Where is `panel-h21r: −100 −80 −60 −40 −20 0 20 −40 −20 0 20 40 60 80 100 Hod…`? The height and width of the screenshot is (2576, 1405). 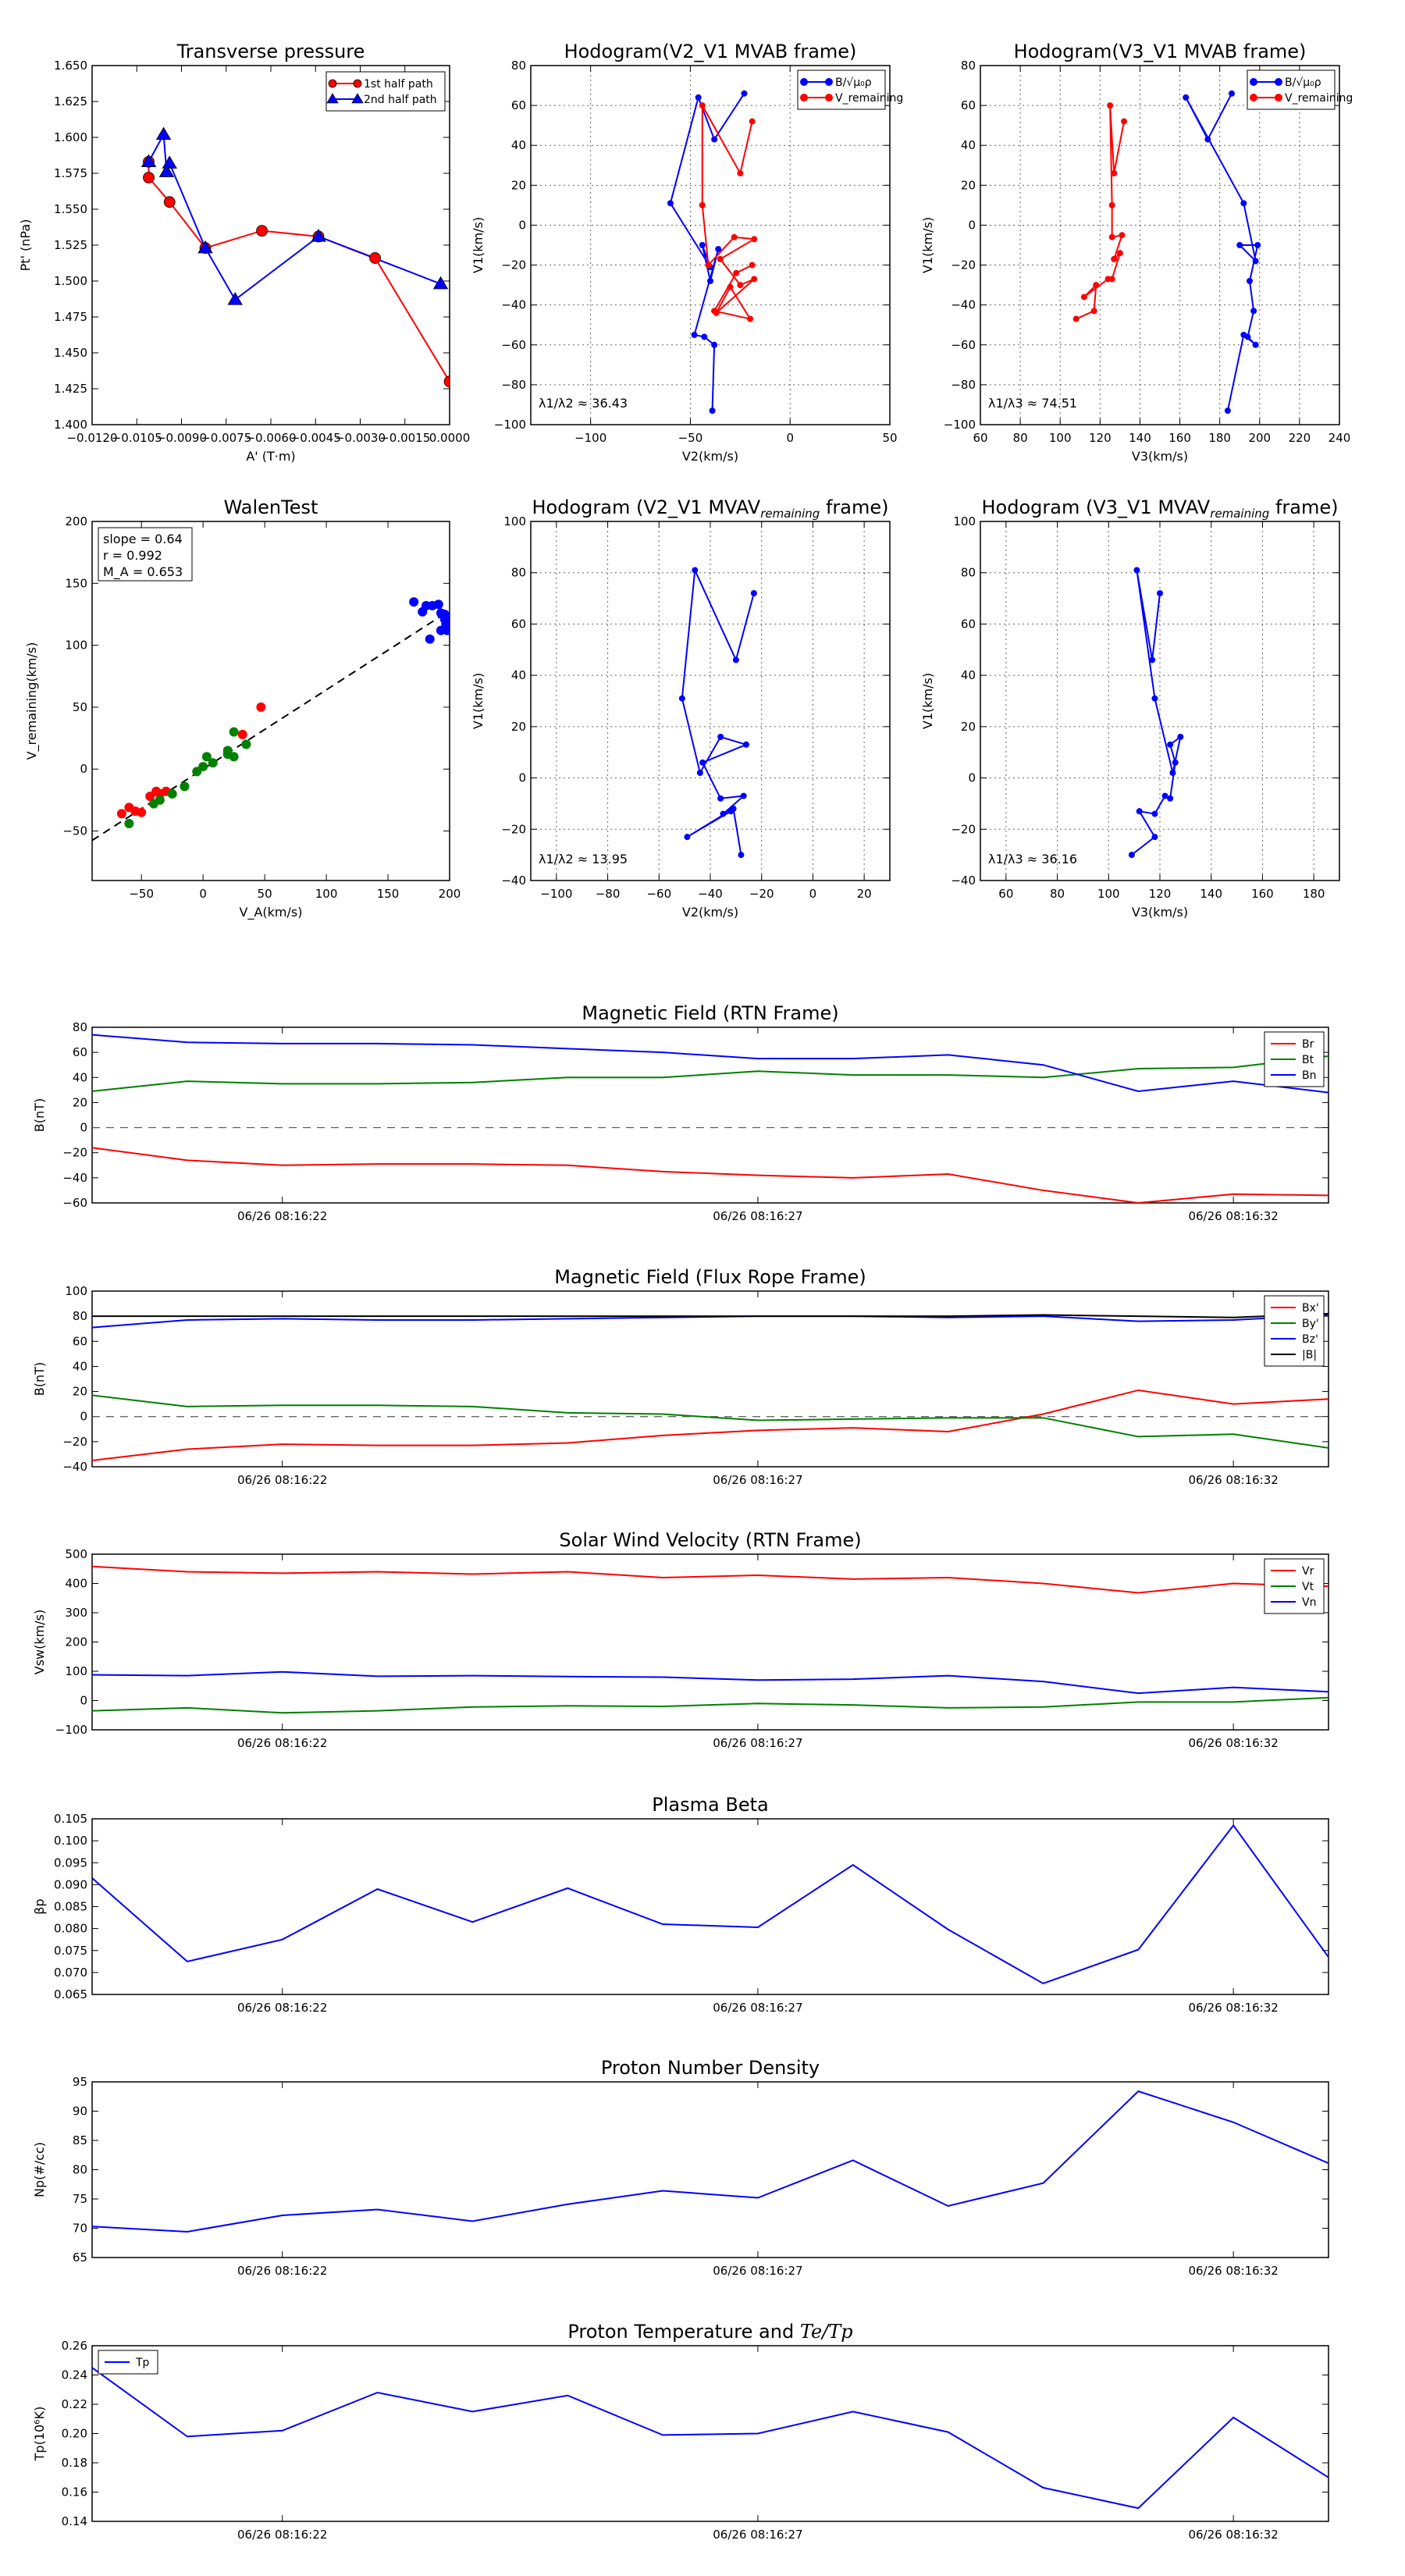
panel-h21r: −100 −80 −60 −40 −20 0 20 −40 −20 0 20 40 60 80 100 Hod… is located at coordinates (681, 708).